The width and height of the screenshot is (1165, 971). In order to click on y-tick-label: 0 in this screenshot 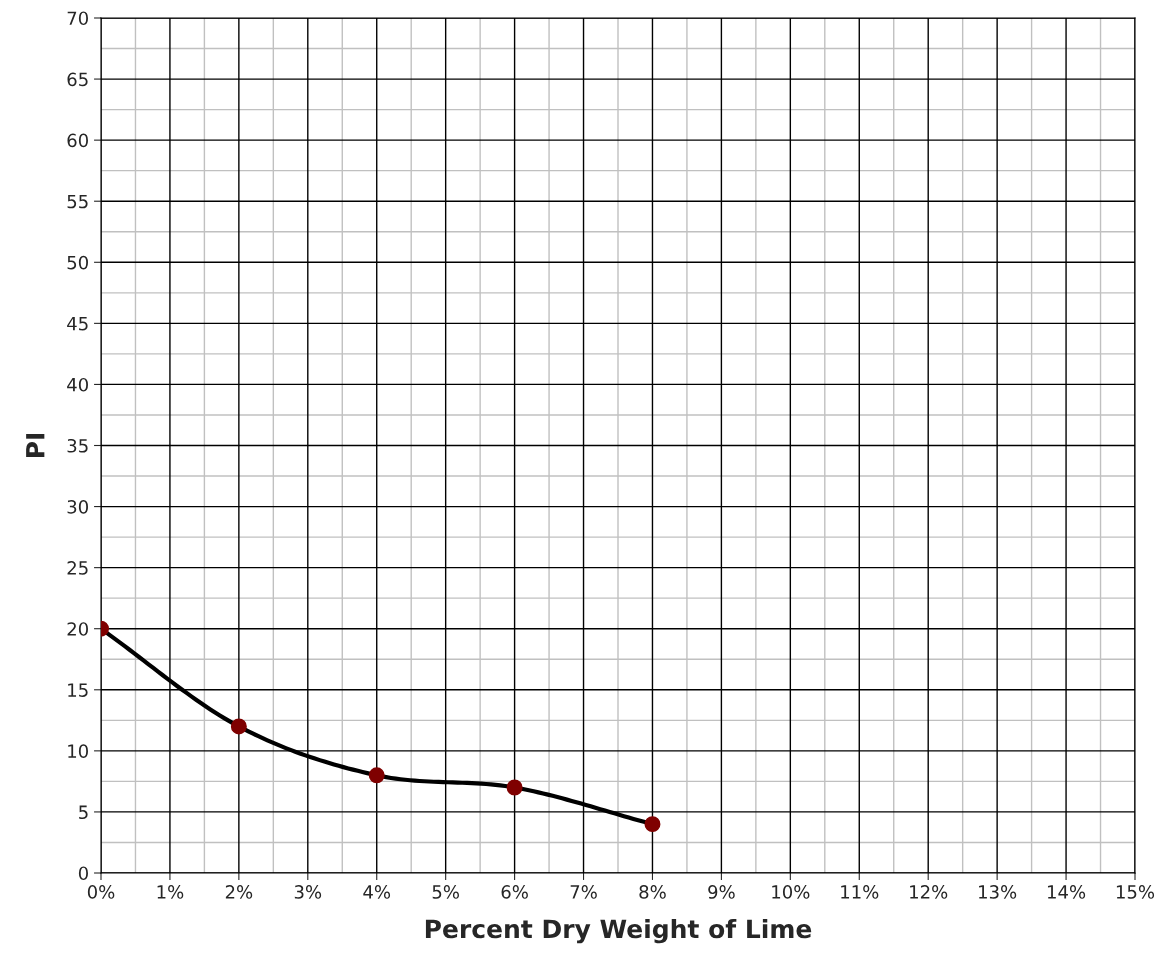, I will do `click(83, 873)`.